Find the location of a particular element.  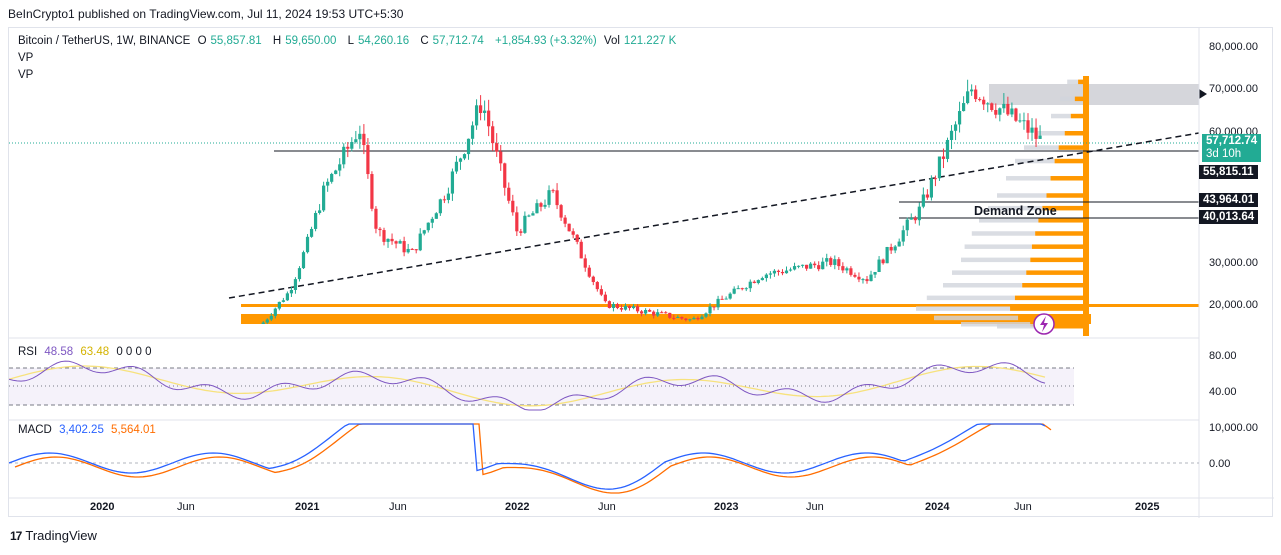

time-axis-label: 2022 is located at coordinates (517, 507).